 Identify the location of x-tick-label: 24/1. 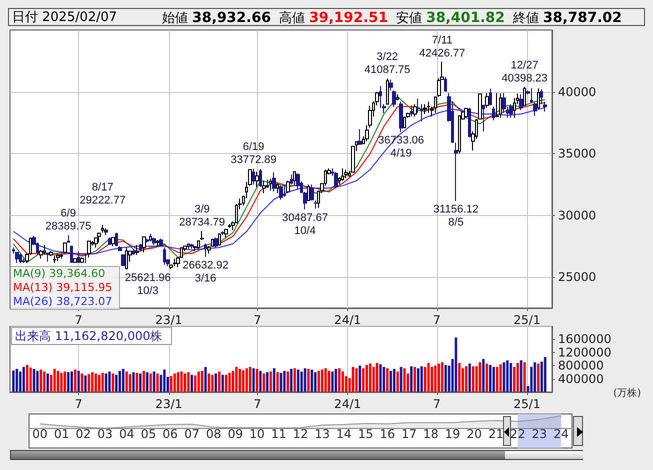
(348, 320).